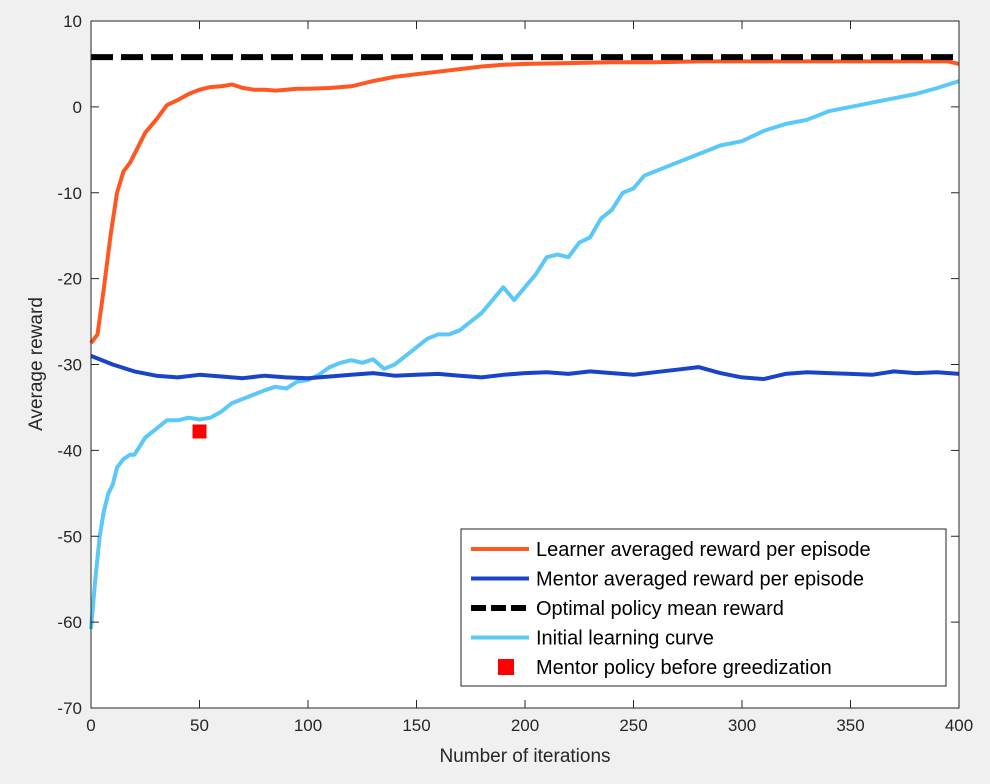  What do you see at coordinates (72, 21) in the screenshot?
I see `y-tick-label: 10` at bounding box center [72, 21].